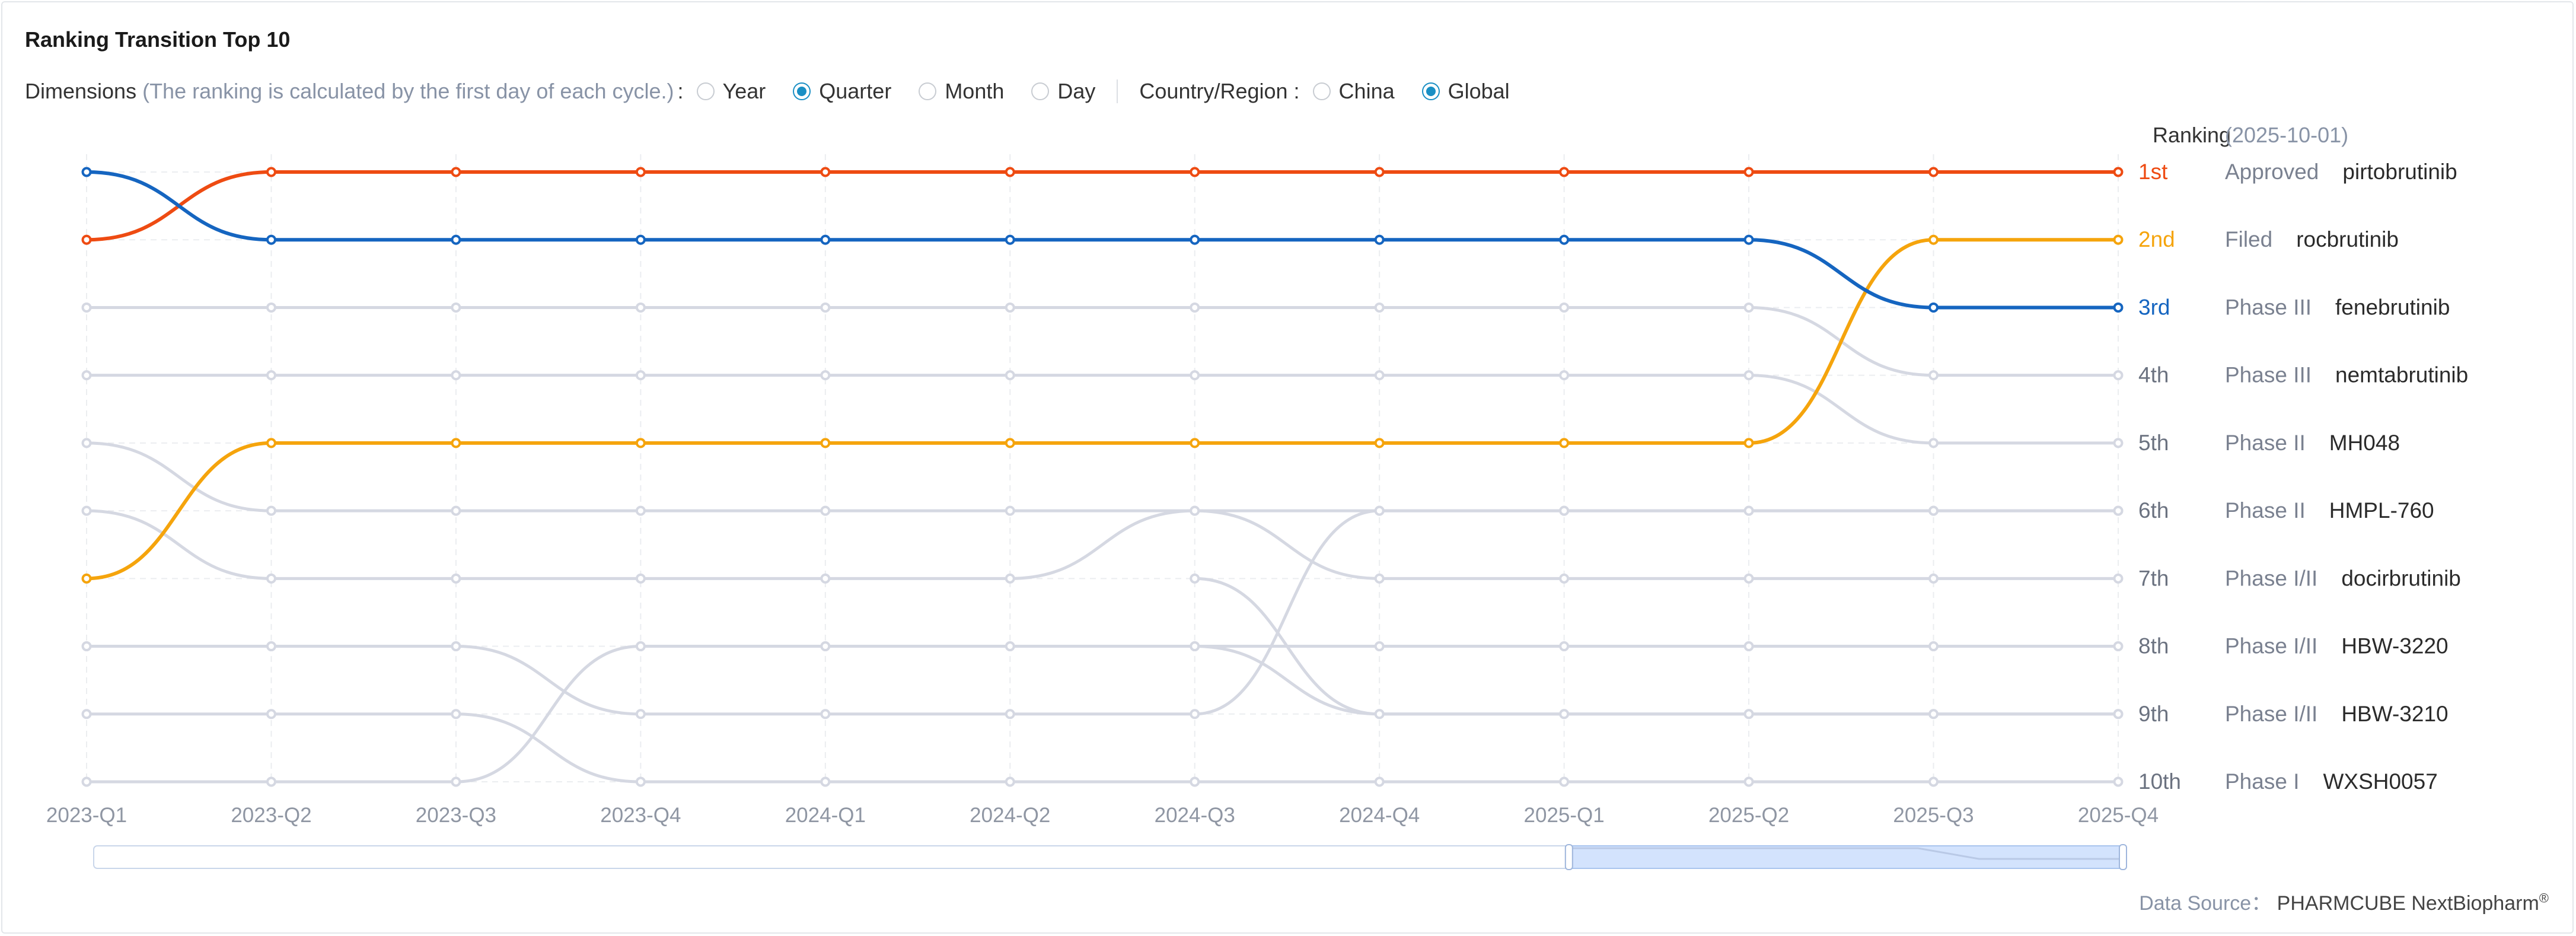 The height and width of the screenshot is (936, 2576). What do you see at coordinates (2408, 903) in the screenshot?
I see `data-source-brand: PHARMCUBE NextBiopharm` at bounding box center [2408, 903].